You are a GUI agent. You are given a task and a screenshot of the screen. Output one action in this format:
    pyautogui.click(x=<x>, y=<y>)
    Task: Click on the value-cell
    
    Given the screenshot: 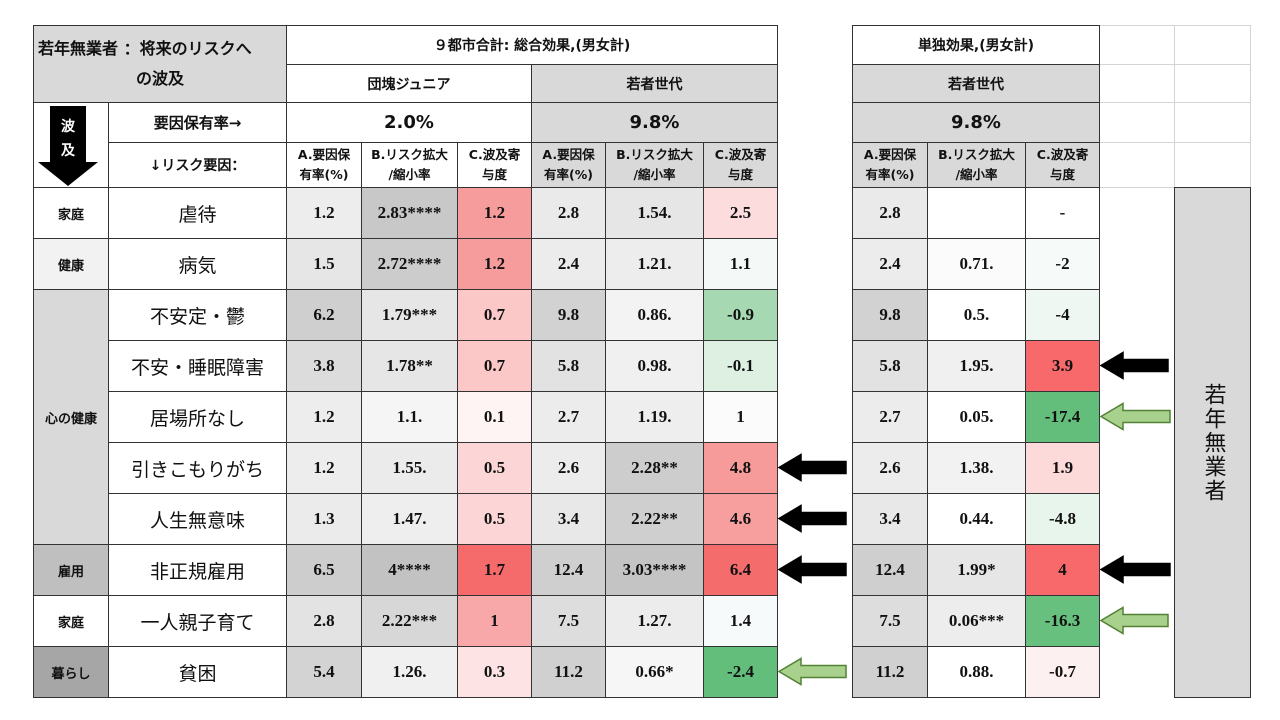 What is the action you would take?
    pyautogui.click(x=976, y=213)
    